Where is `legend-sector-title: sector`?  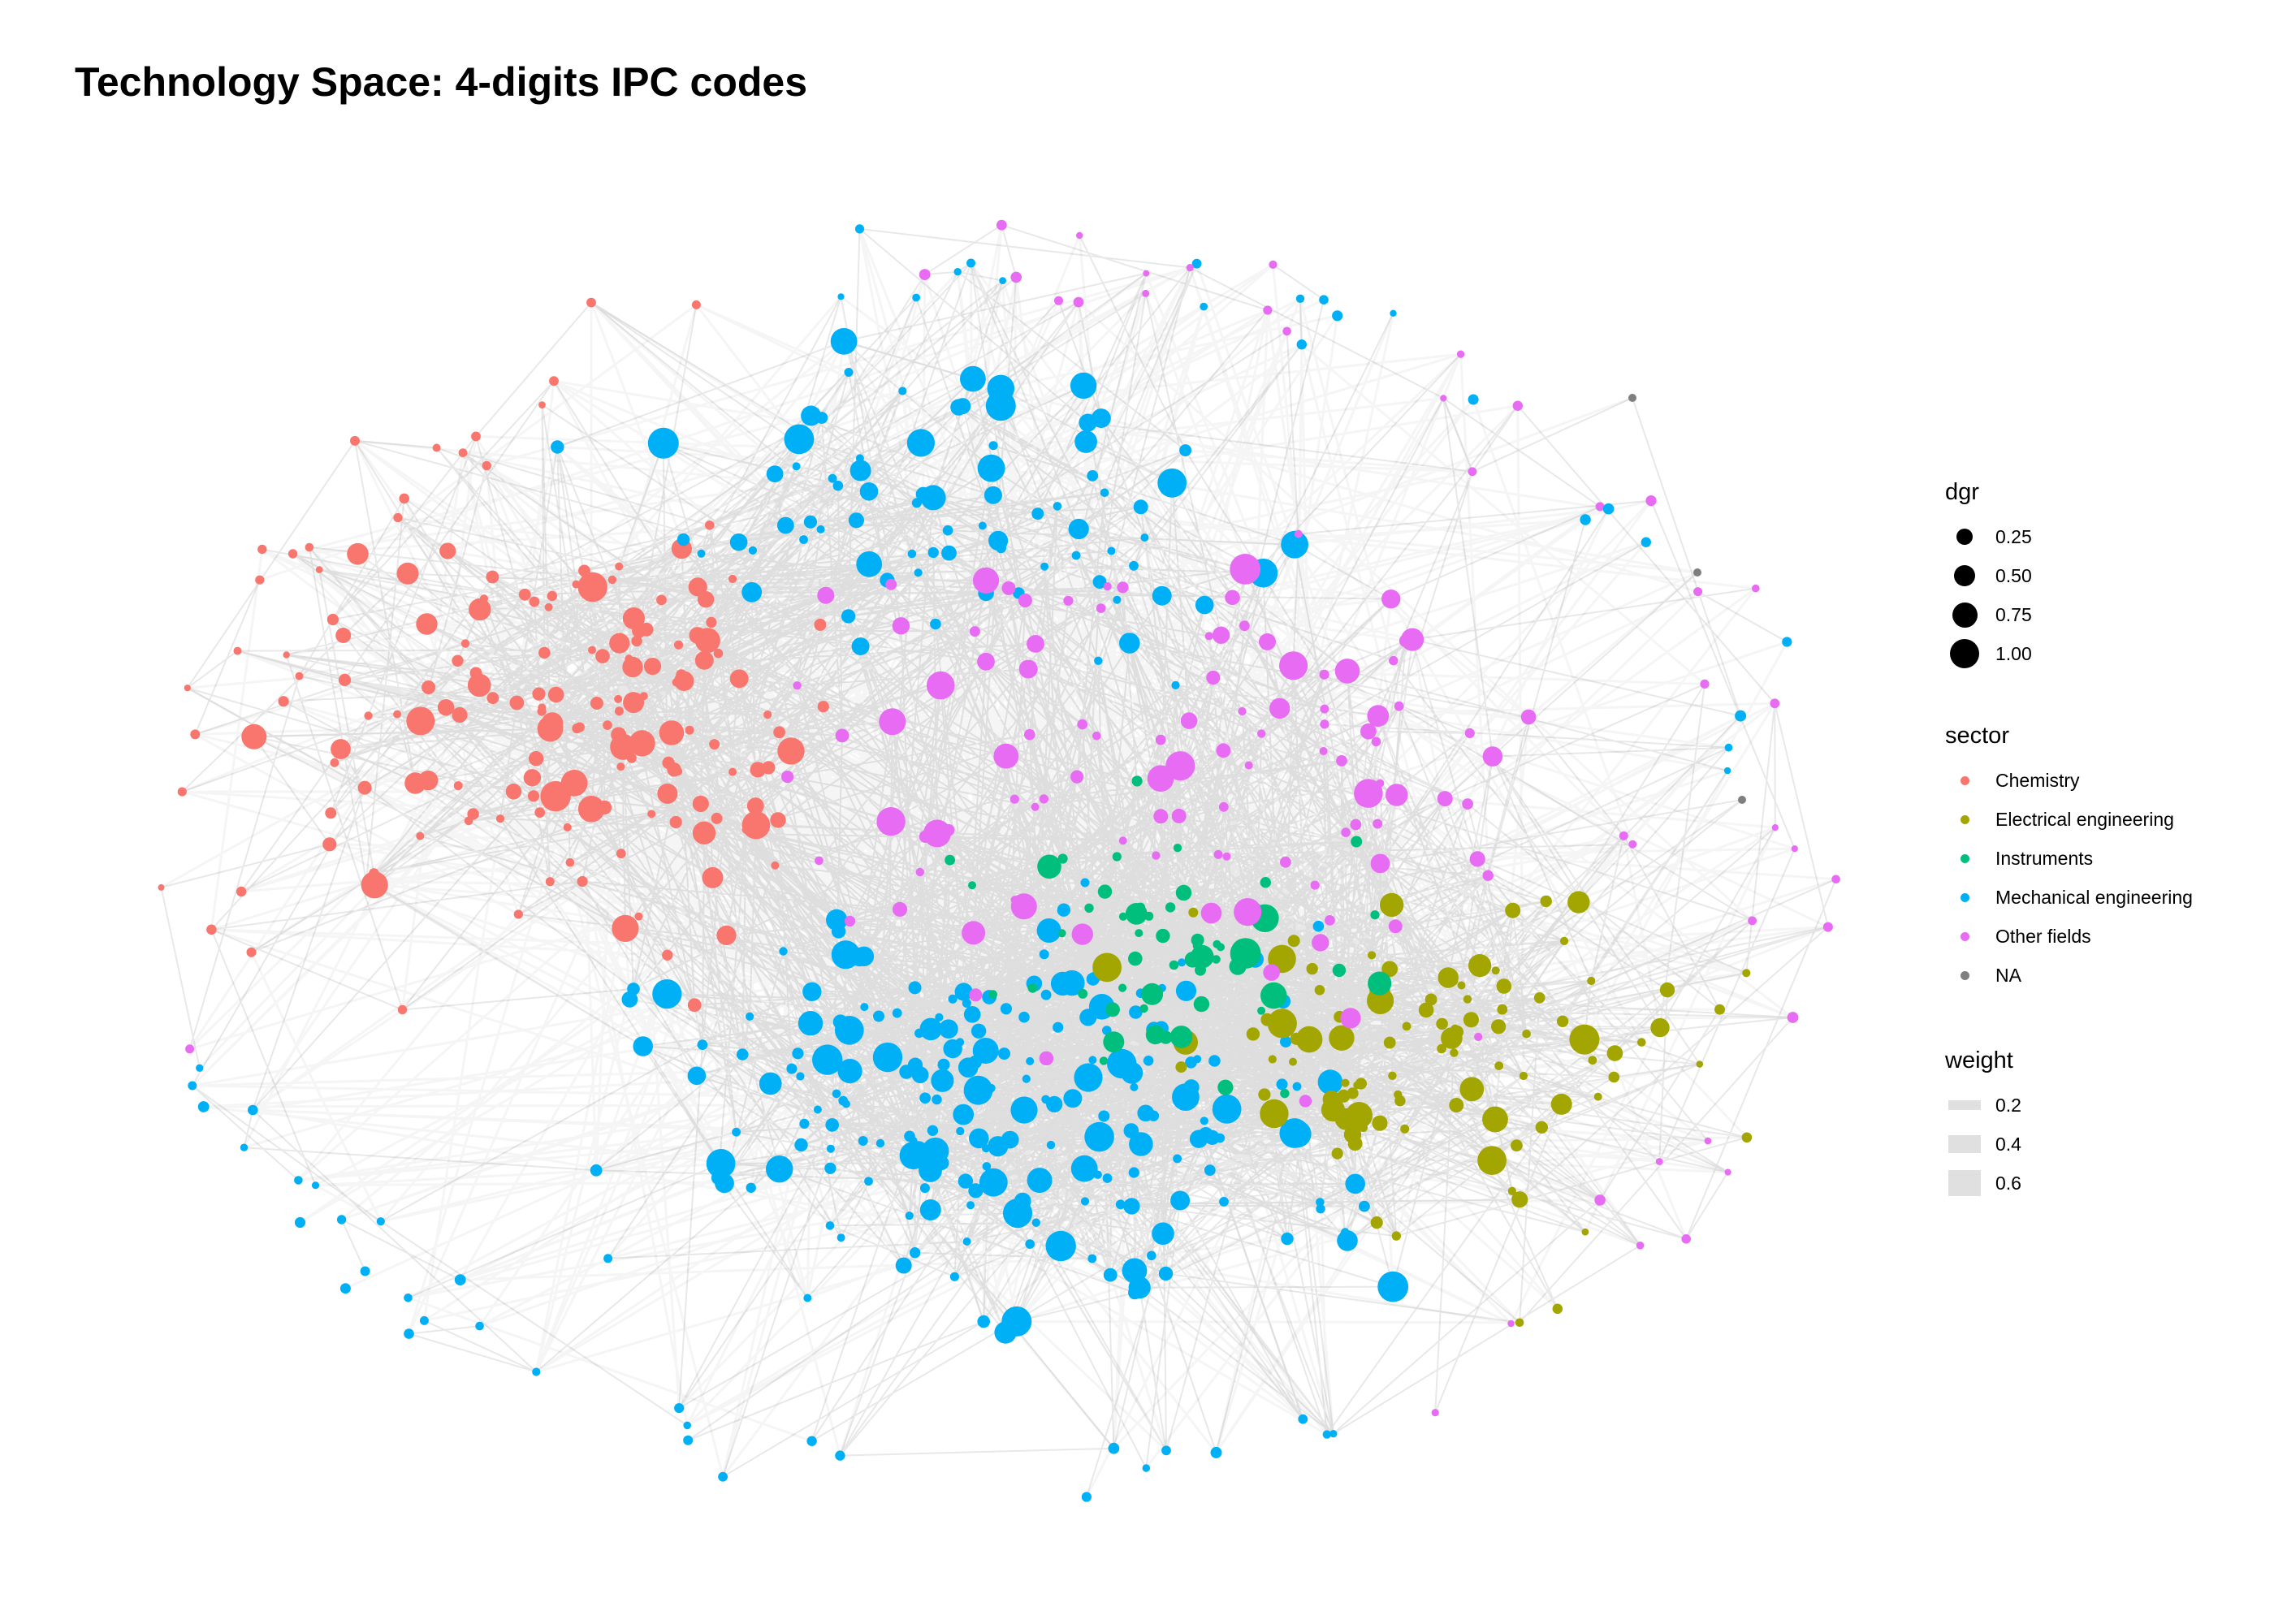 legend-sector-title: sector is located at coordinates (1977, 736).